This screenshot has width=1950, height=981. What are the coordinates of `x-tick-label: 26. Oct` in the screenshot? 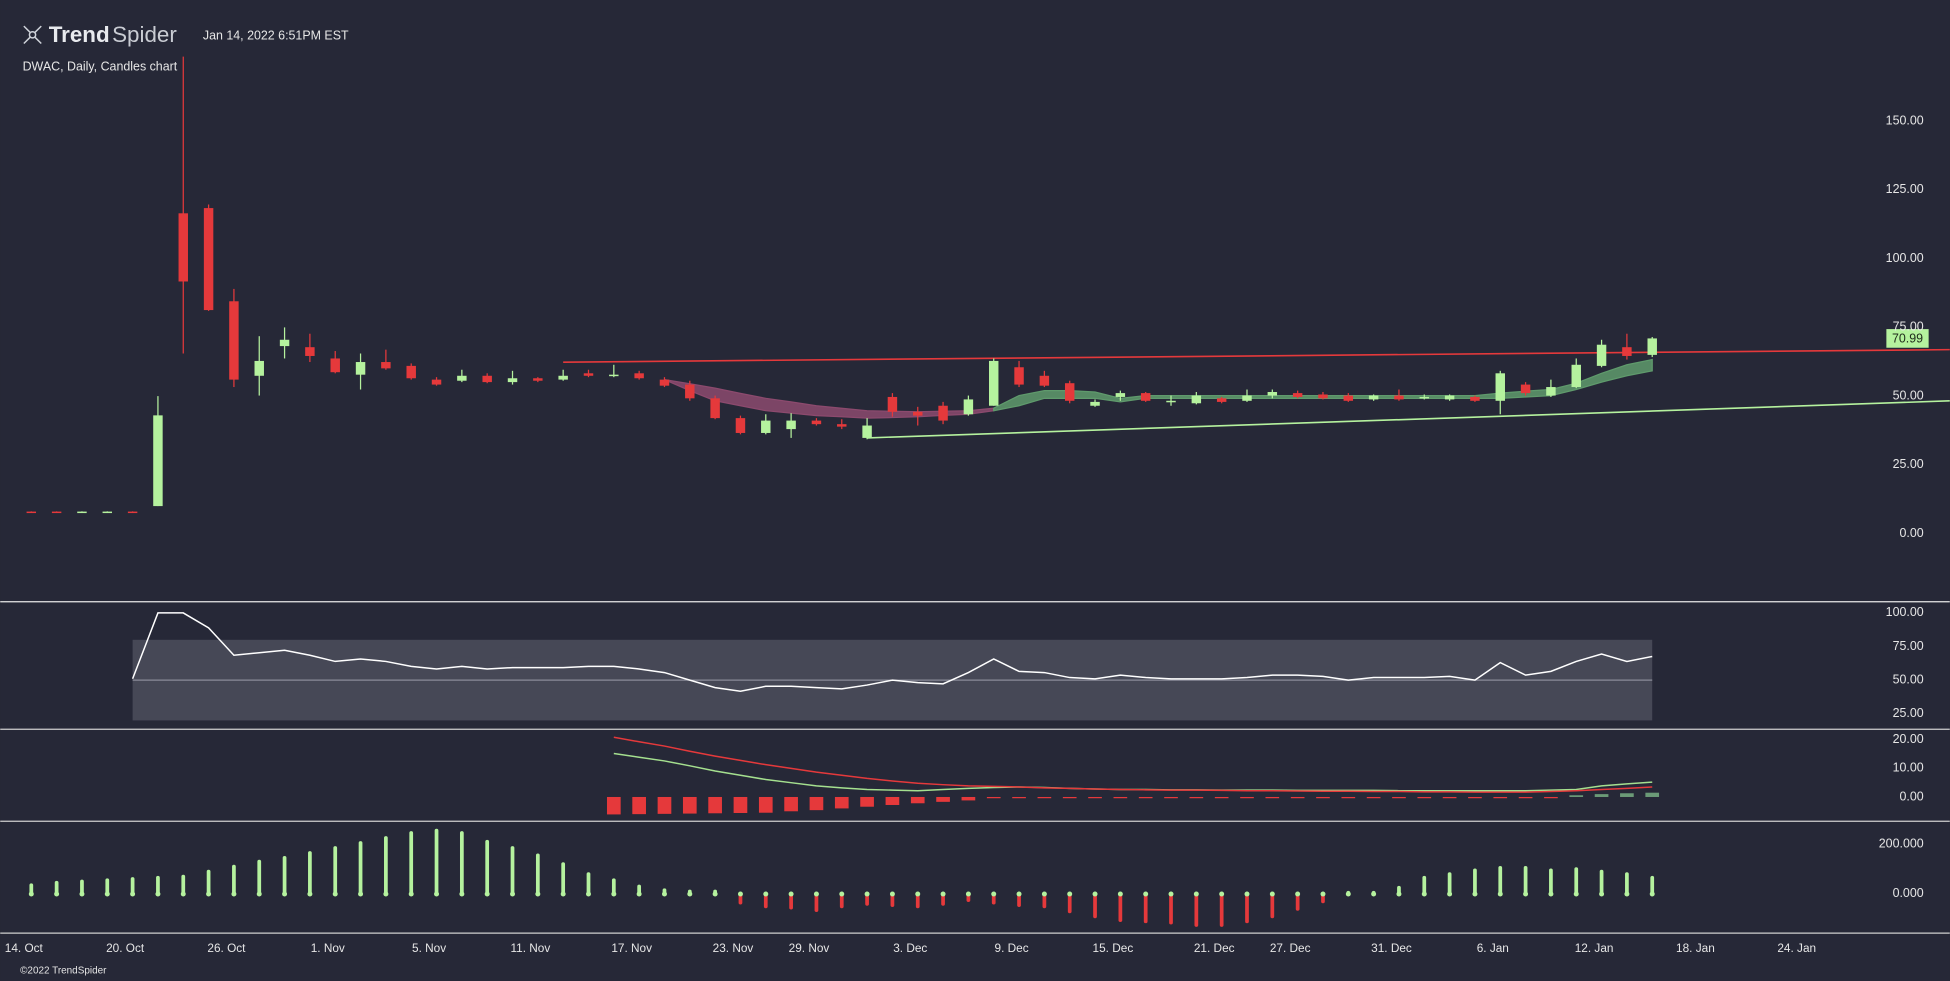 It's located at (226, 948).